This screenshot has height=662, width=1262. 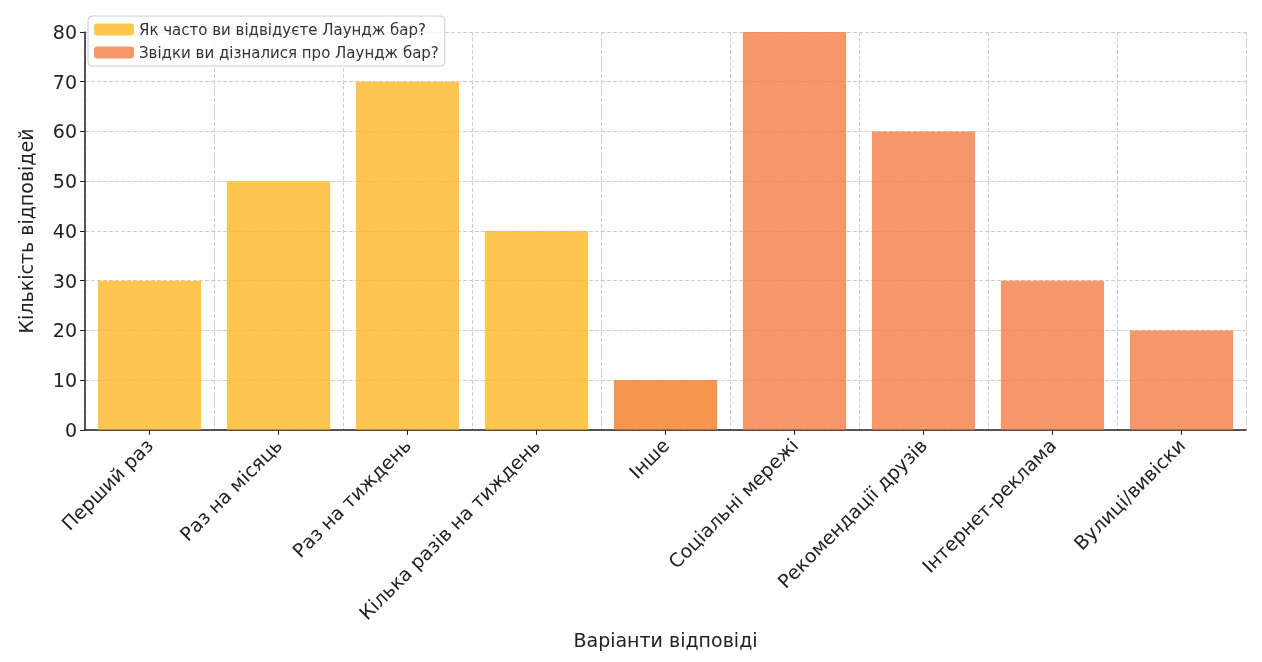 I want to click on y-tick-label: 80, so click(x=64, y=32).